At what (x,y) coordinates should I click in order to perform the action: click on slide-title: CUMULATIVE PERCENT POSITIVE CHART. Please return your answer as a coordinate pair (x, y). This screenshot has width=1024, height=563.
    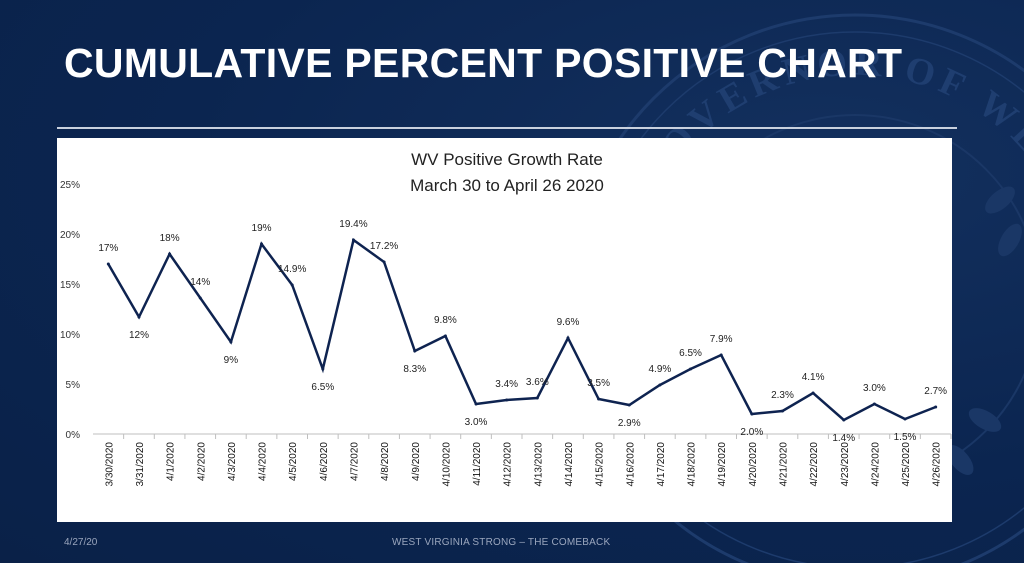
    Looking at the image, I should click on (483, 63).